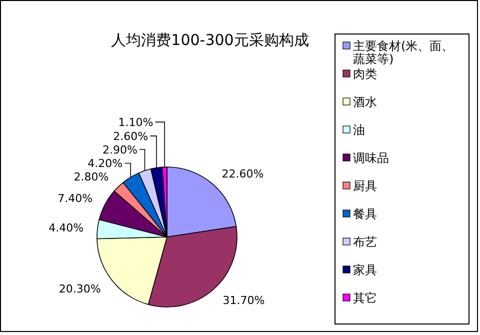 This screenshot has width=480, height=335. I want to click on legend-label: 家具, so click(365, 270).